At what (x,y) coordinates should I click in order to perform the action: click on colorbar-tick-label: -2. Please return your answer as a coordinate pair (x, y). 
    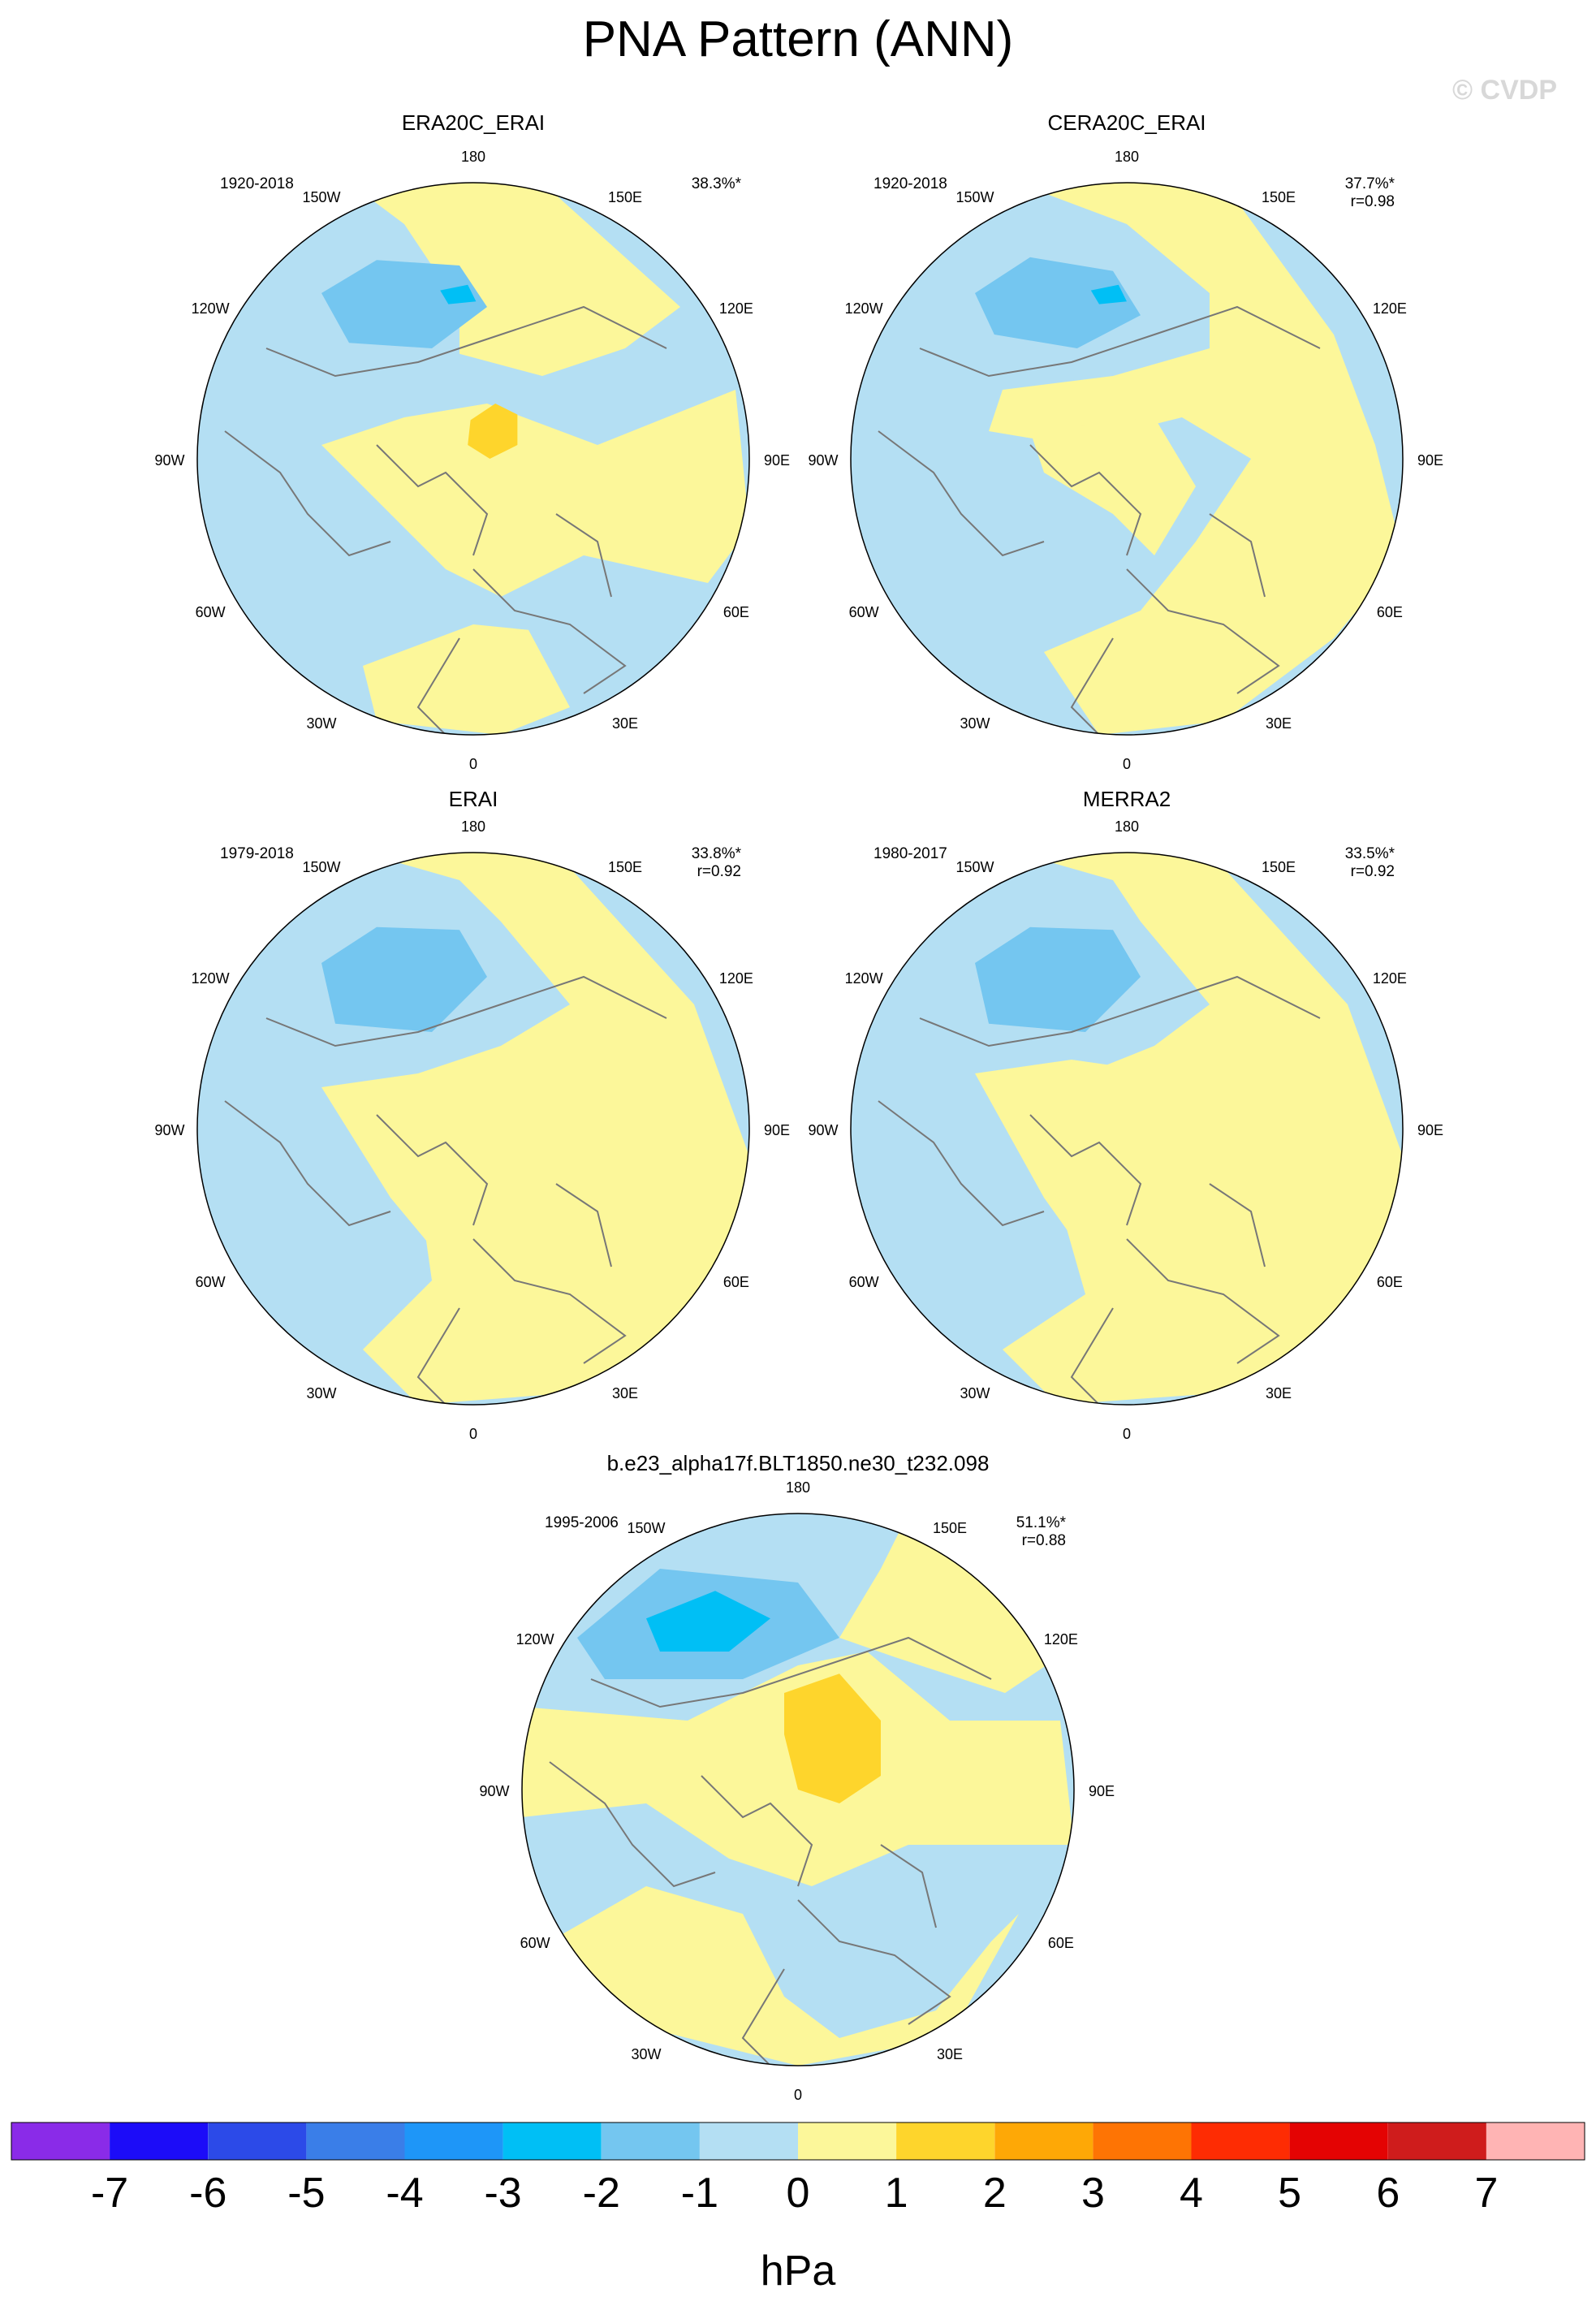
    Looking at the image, I should click on (601, 2193).